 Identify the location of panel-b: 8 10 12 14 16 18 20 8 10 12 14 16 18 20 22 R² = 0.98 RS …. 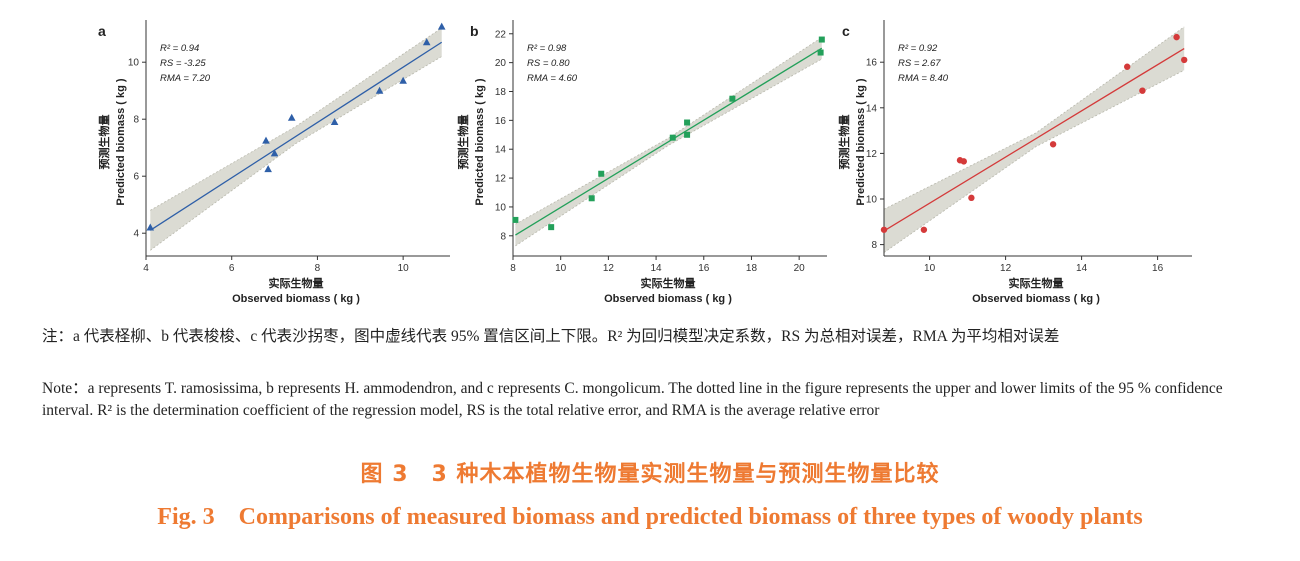
(641, 162).